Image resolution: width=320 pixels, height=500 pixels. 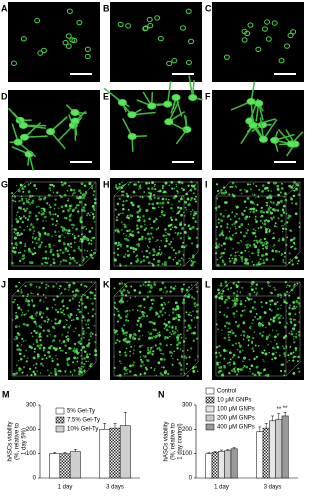 What do you see at coordinates (4, 184) in the screenshot?
I see `panel-label: G` at bounding box center [4, 184].